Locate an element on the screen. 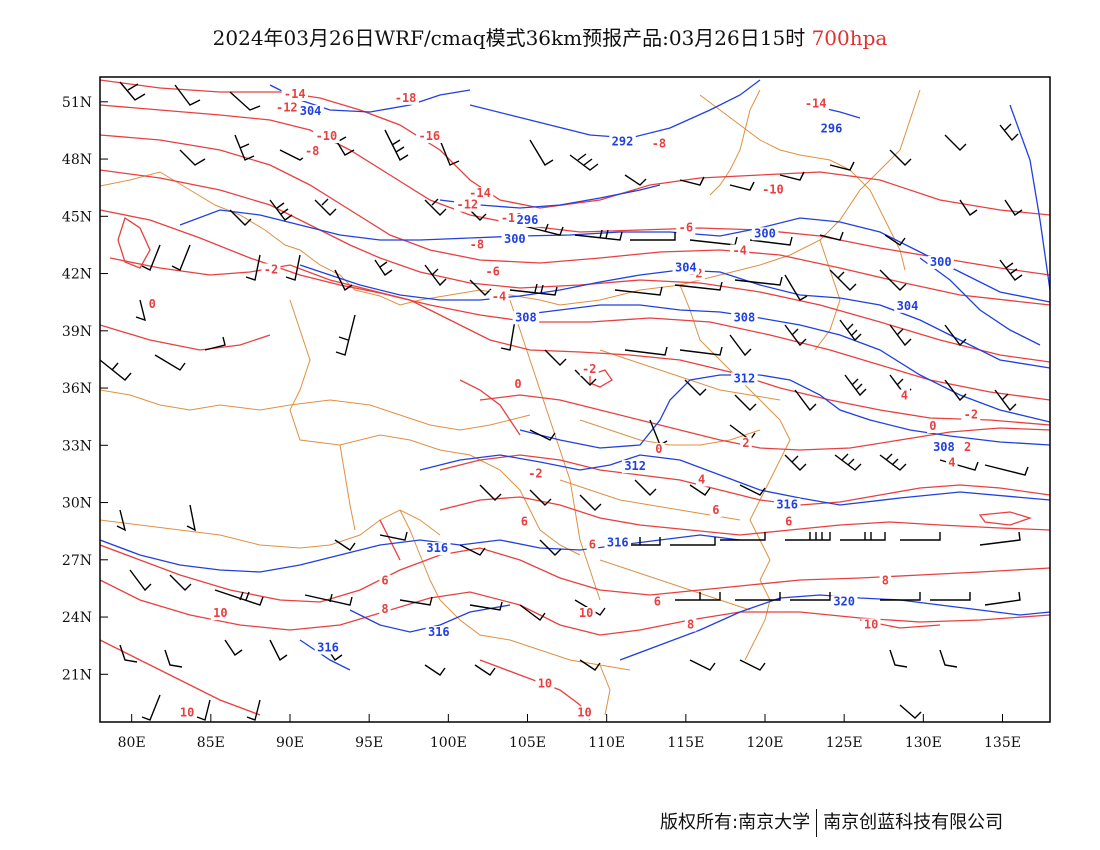 This screenshot has height=850, width=1100. height-contour-label: 316 is located at coordinates (787, 504).